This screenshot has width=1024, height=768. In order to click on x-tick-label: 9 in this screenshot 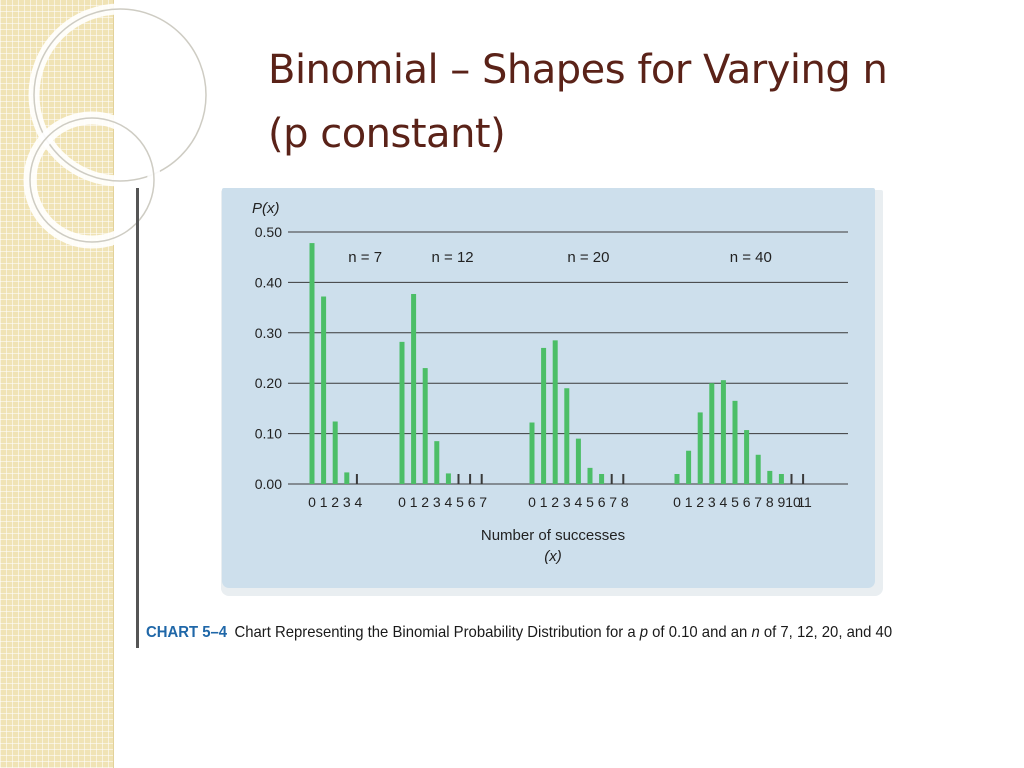, I will do `click(782, 502)`.